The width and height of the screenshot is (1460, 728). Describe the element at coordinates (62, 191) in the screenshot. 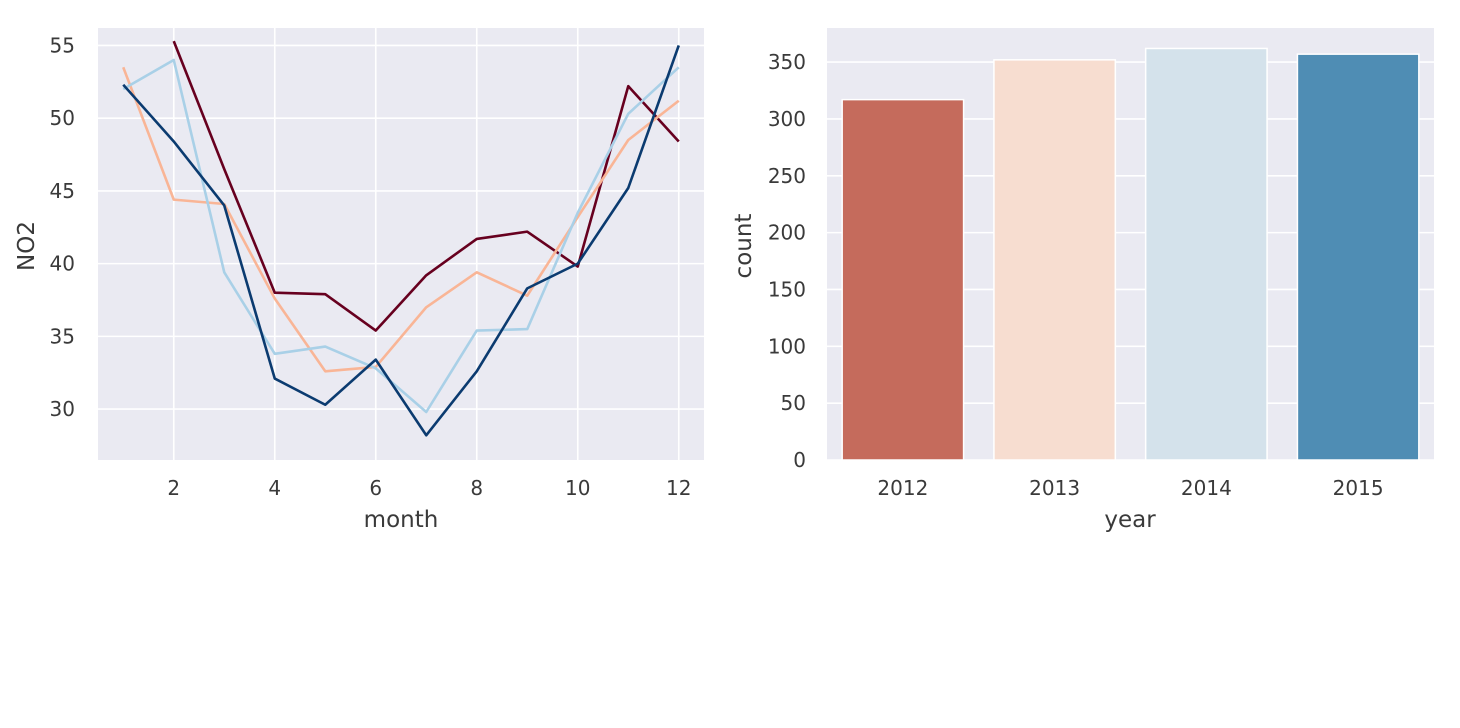

I see `y-tick-label: 45` at that location.